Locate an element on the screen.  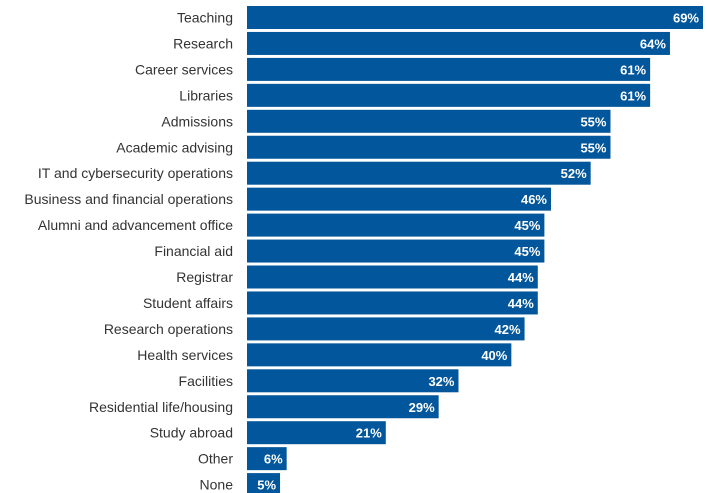
bar-group: Research 64% is located at coordinates (421, 43).